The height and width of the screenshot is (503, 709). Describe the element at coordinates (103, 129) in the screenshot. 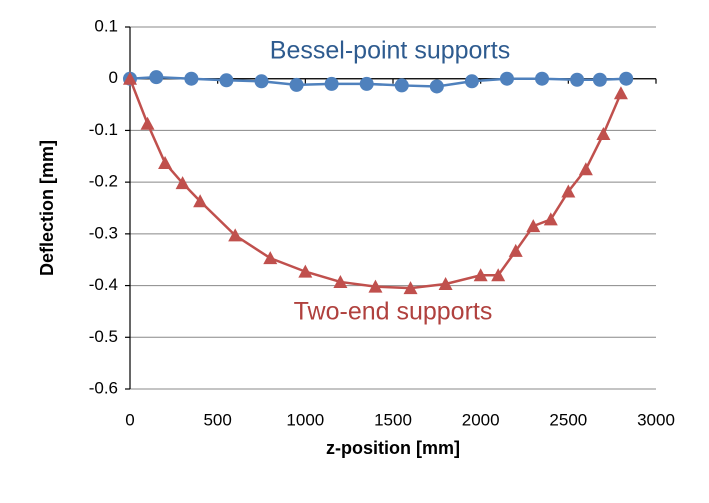

I see `y-tick-label: -0.1` at that location.